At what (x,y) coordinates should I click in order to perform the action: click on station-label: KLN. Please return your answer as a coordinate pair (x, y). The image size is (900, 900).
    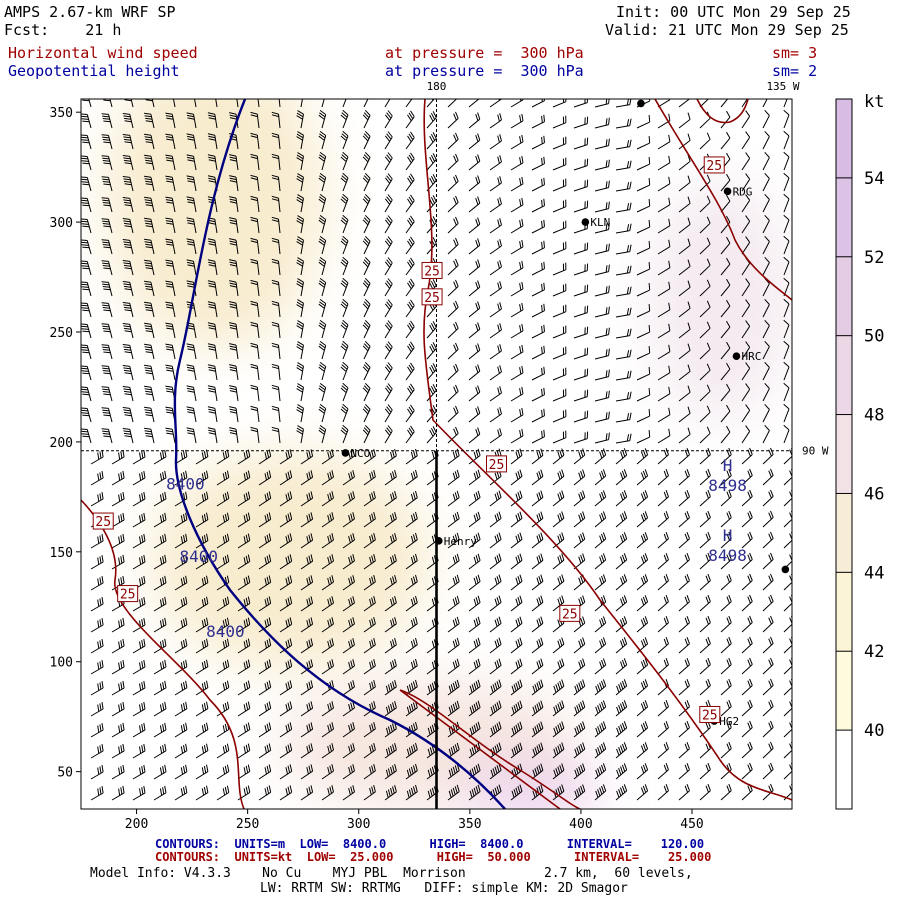
    Looking at the image, I should click on (600, 222).